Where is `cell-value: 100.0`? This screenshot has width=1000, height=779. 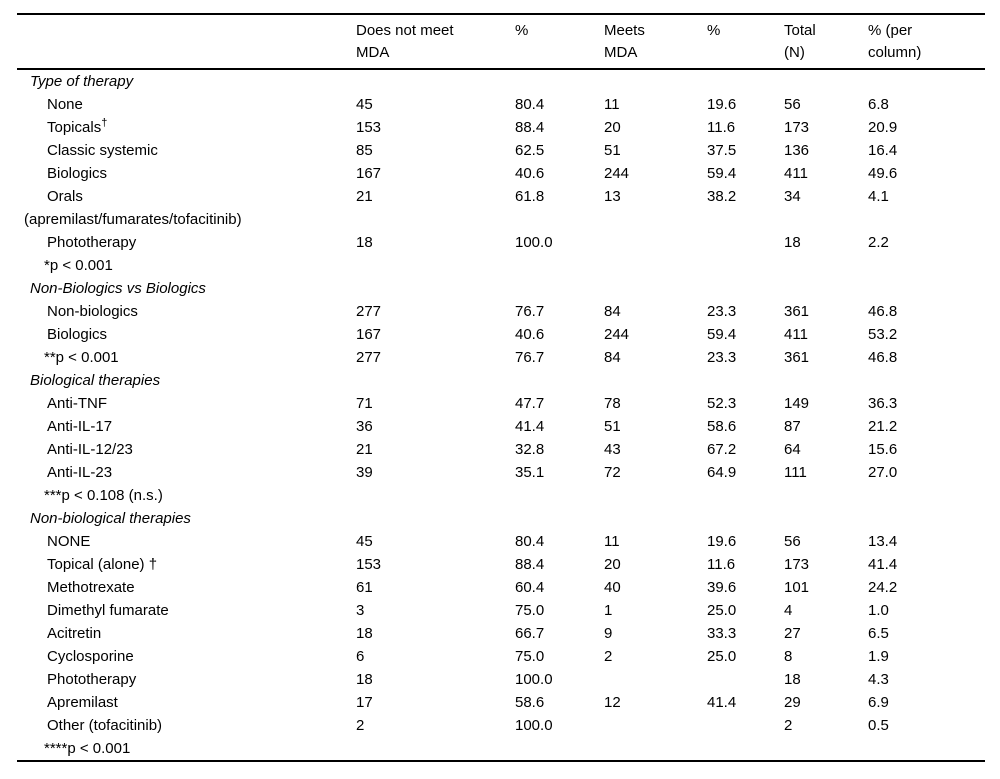
cell-value: 100.0 is located at coordinates (534, 679).